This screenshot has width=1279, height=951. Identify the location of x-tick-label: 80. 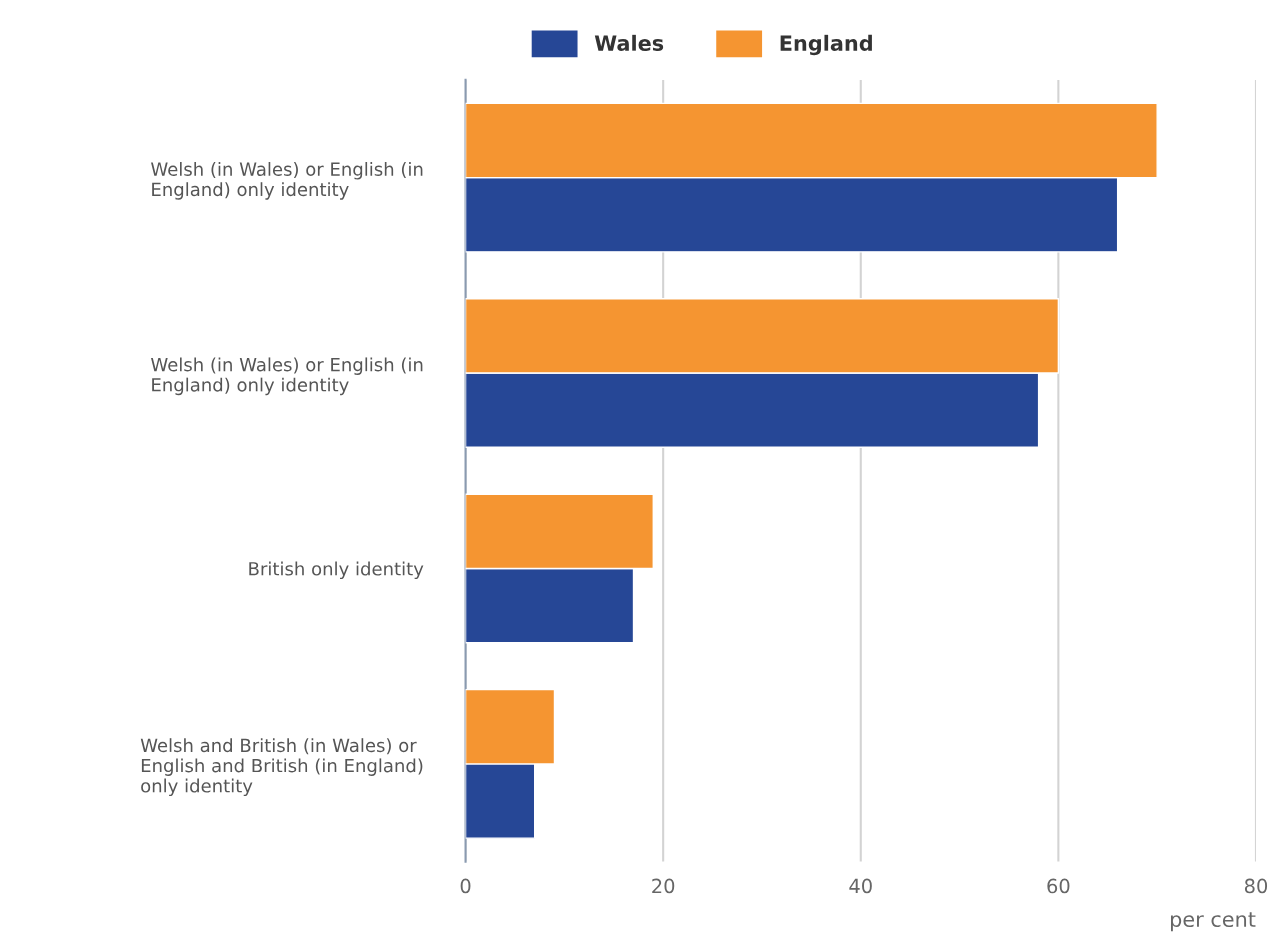
(1256, 886).